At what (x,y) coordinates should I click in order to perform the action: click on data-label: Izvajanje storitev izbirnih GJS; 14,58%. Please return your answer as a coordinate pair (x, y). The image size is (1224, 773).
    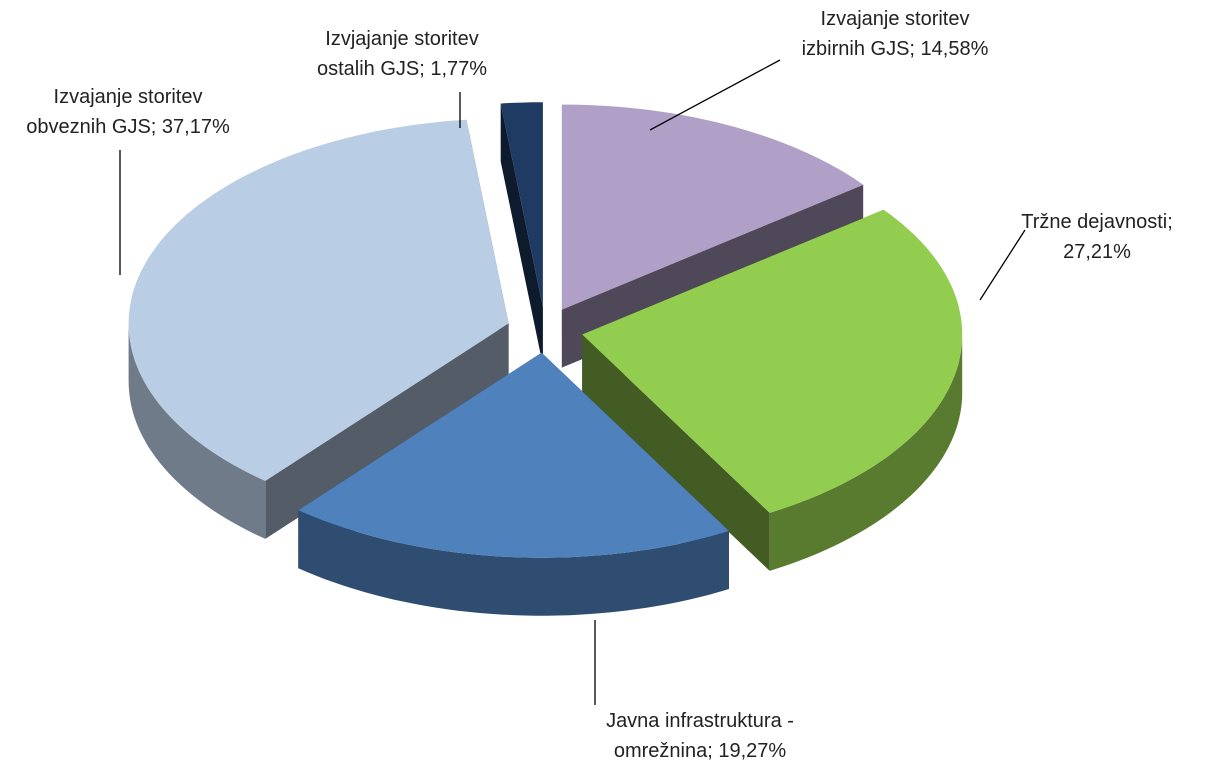
    Looking at the image, I should click on (895, 34).